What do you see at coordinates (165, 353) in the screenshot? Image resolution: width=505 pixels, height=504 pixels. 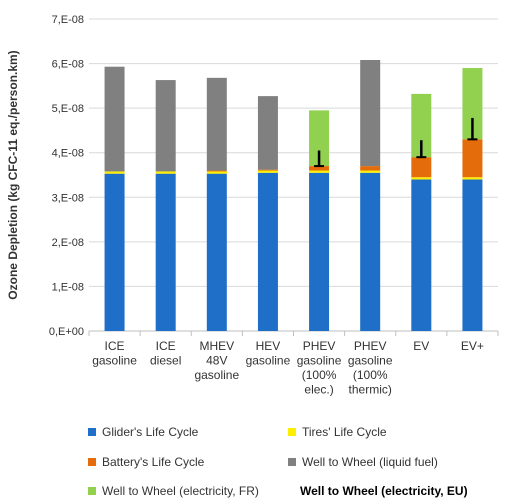 I see `x-tick-label: ICE diesel` at bounding box center [165, 353].